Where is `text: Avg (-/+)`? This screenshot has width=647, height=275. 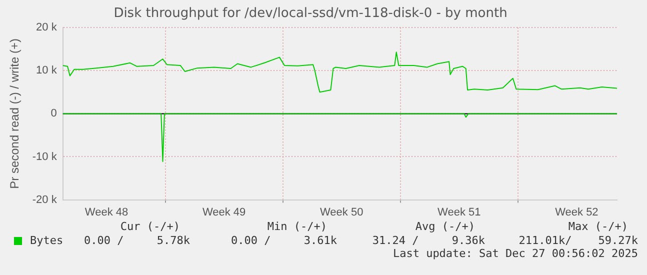 text: Avg (-/+) is located at coordinates (445, 226).